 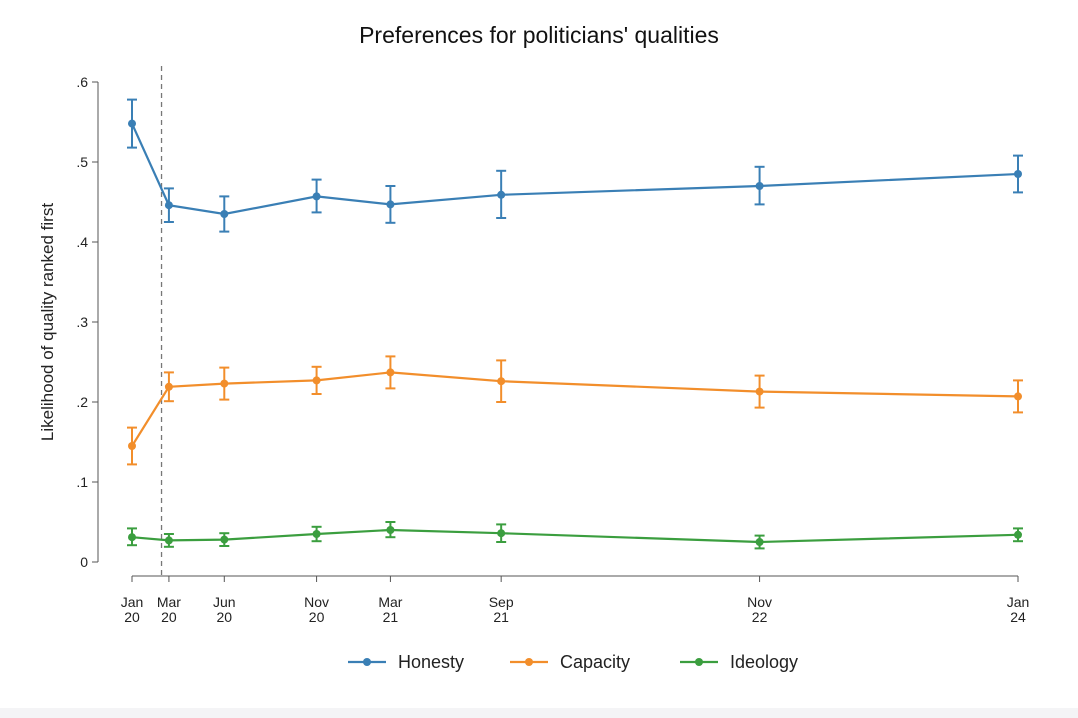 I want to click on legend-item-honesty: Honesty, so click(x=406, y=662).